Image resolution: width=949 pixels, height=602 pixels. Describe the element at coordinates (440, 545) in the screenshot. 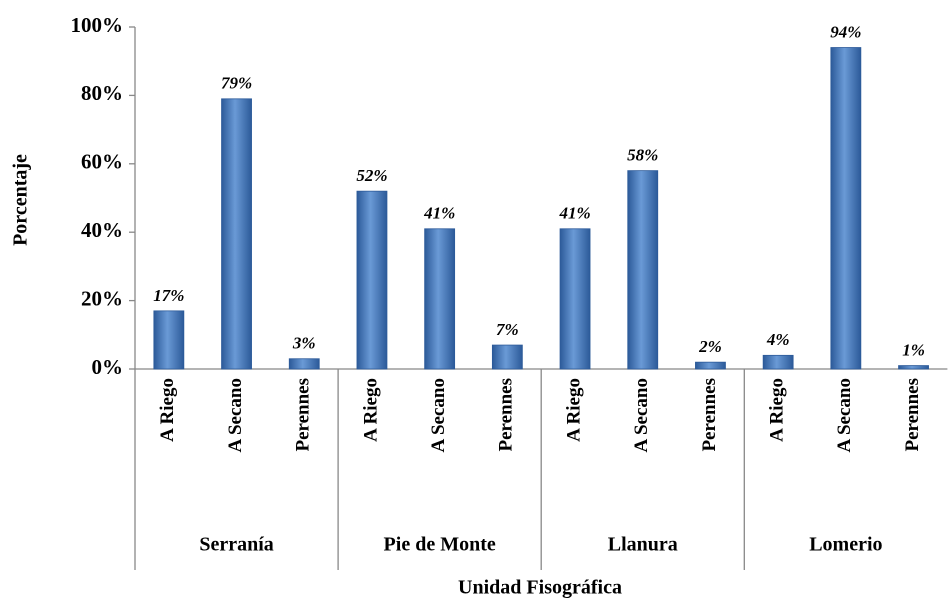

I see `group-label: Pie de Monte` at that location.